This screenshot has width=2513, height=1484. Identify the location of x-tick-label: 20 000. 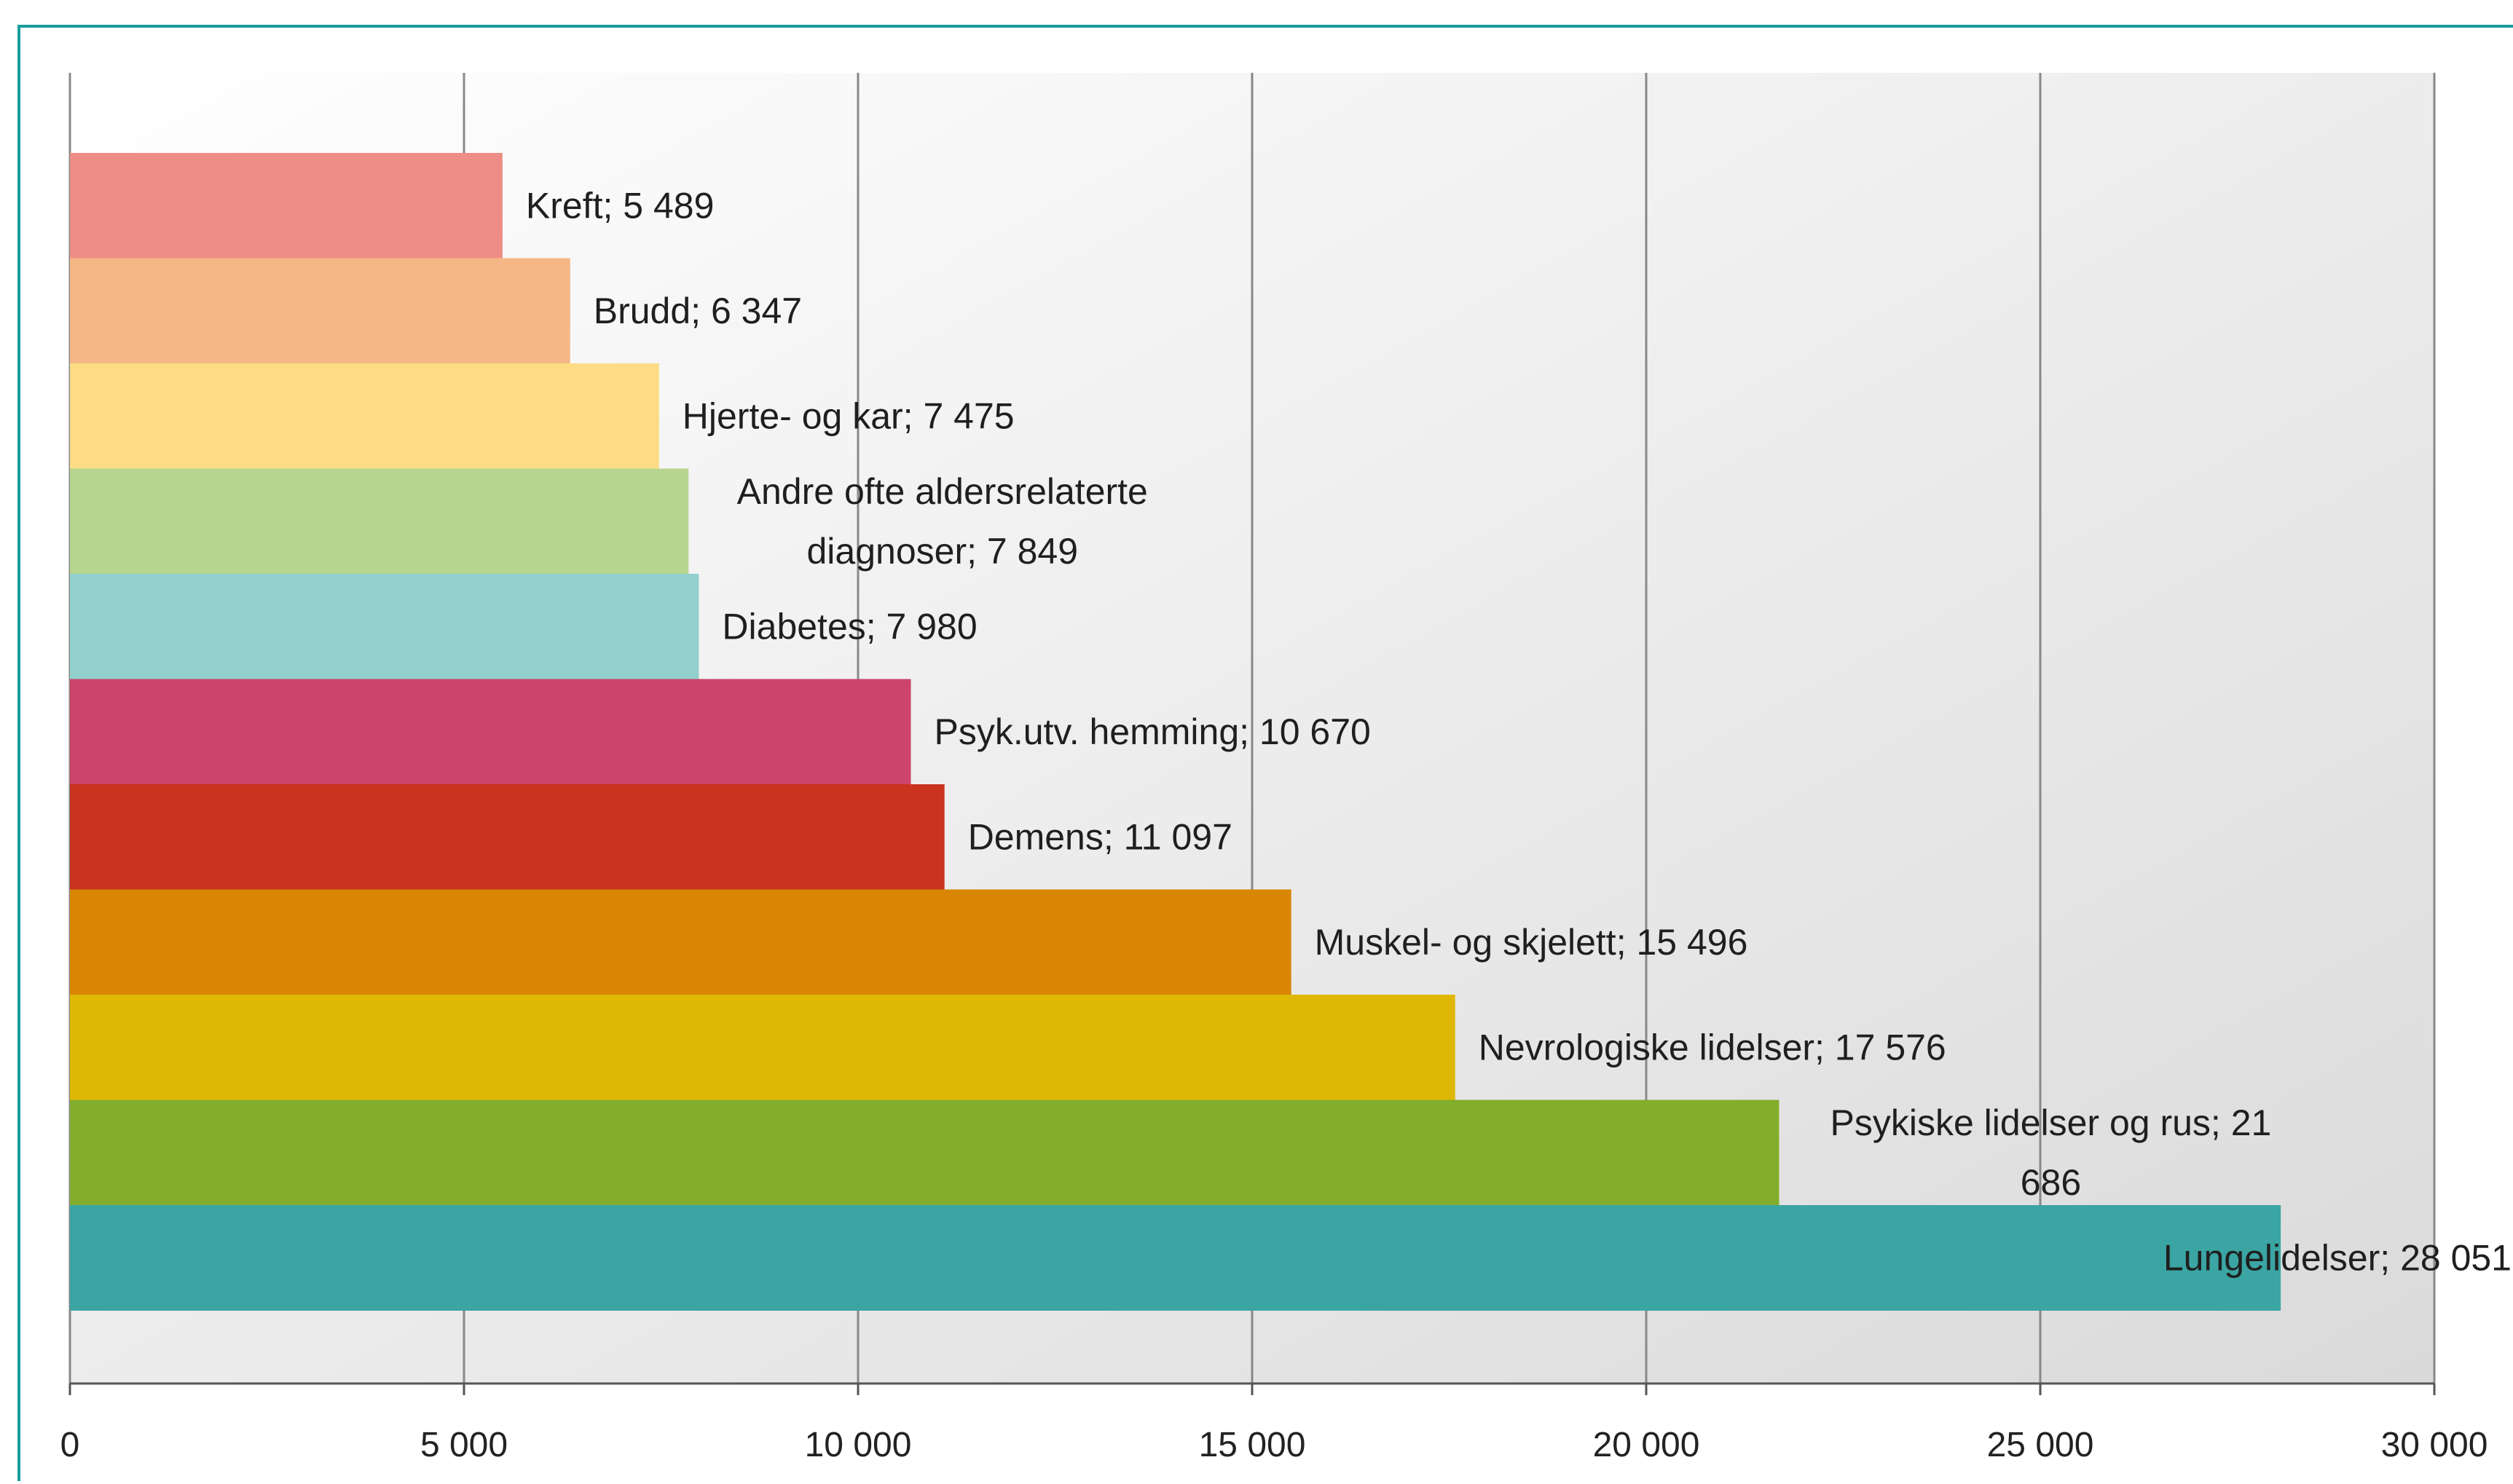
(1646, 1445).